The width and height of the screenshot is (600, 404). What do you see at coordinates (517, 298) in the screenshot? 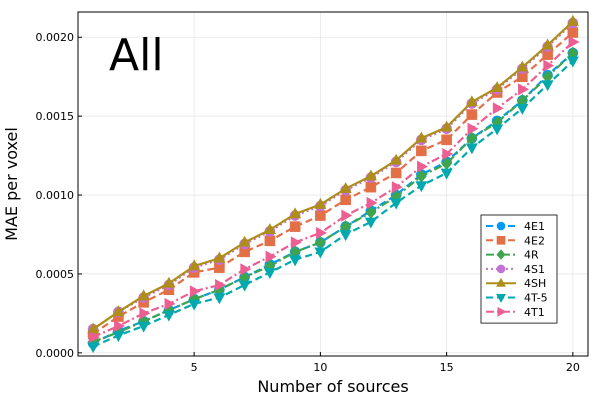
I see `legend-entry: 4T-5` at bounding box center [517, 298].